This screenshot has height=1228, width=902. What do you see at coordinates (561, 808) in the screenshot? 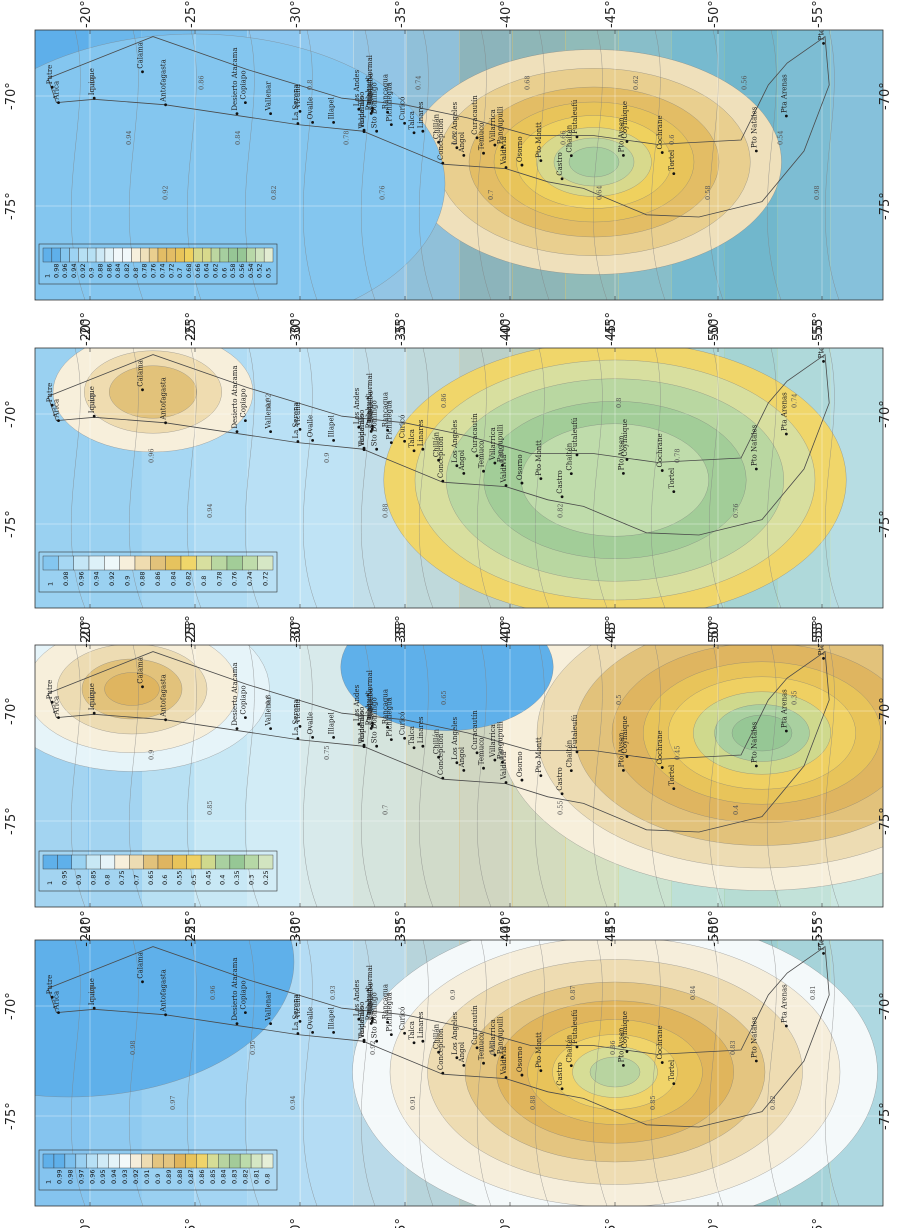
I see `contour-label: 0.55` at bounding box center [561, 808].